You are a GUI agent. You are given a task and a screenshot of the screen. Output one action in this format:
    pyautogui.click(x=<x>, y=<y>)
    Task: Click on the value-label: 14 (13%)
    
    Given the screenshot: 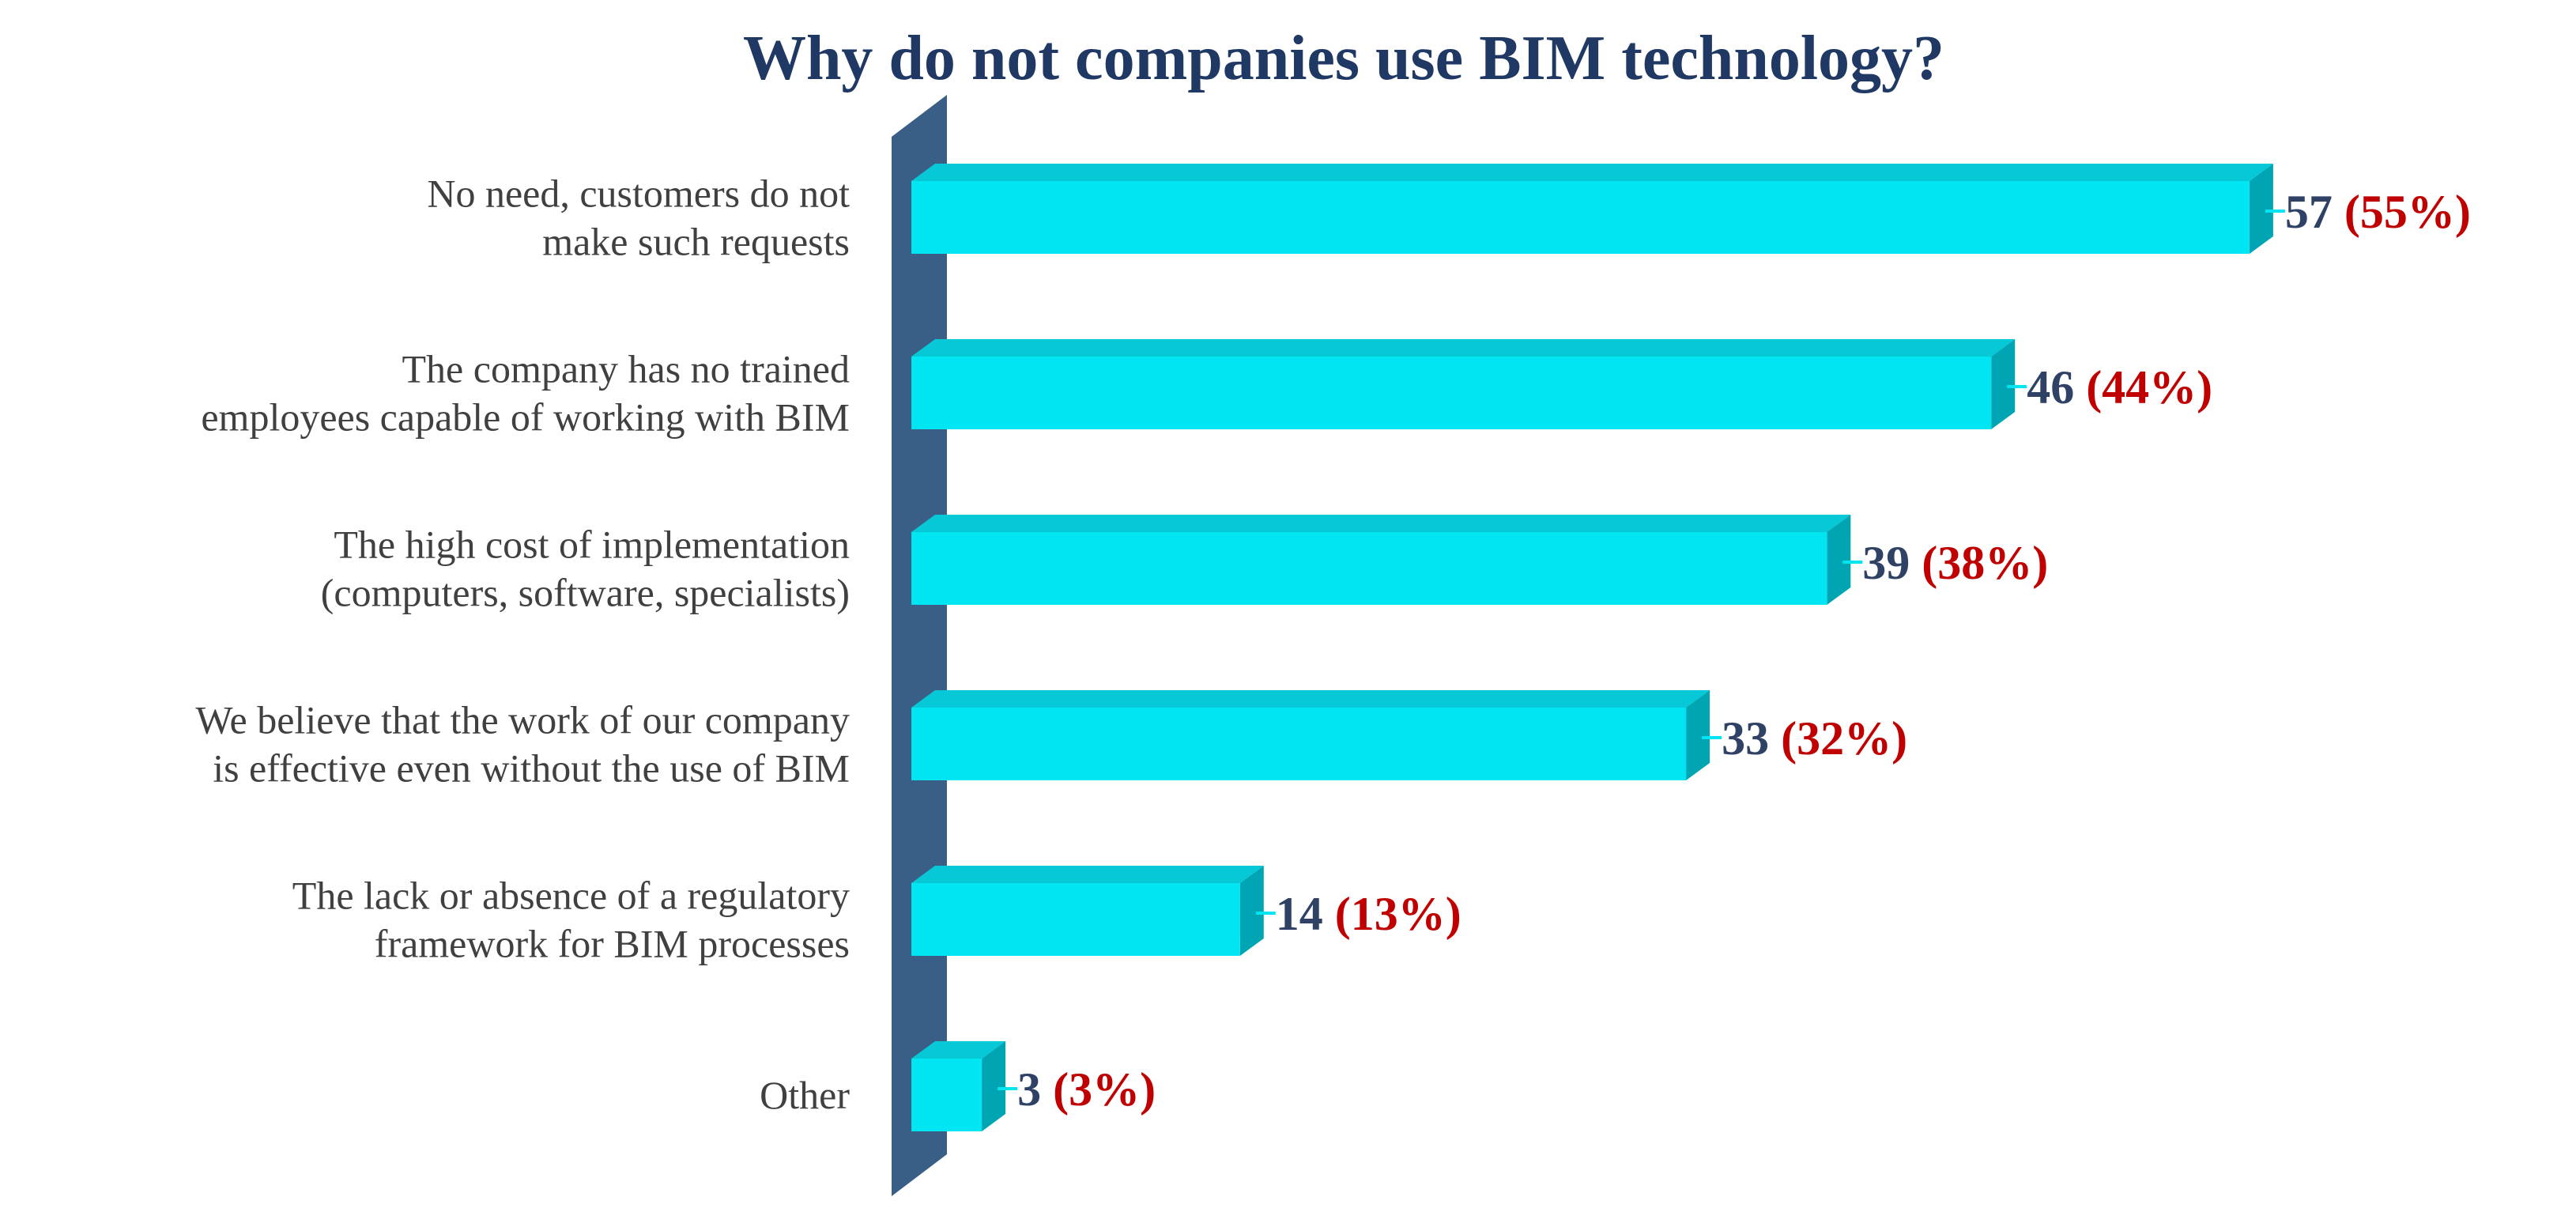 What is the action you would take?
    pyautogui.click(x=1369, y=914)
    